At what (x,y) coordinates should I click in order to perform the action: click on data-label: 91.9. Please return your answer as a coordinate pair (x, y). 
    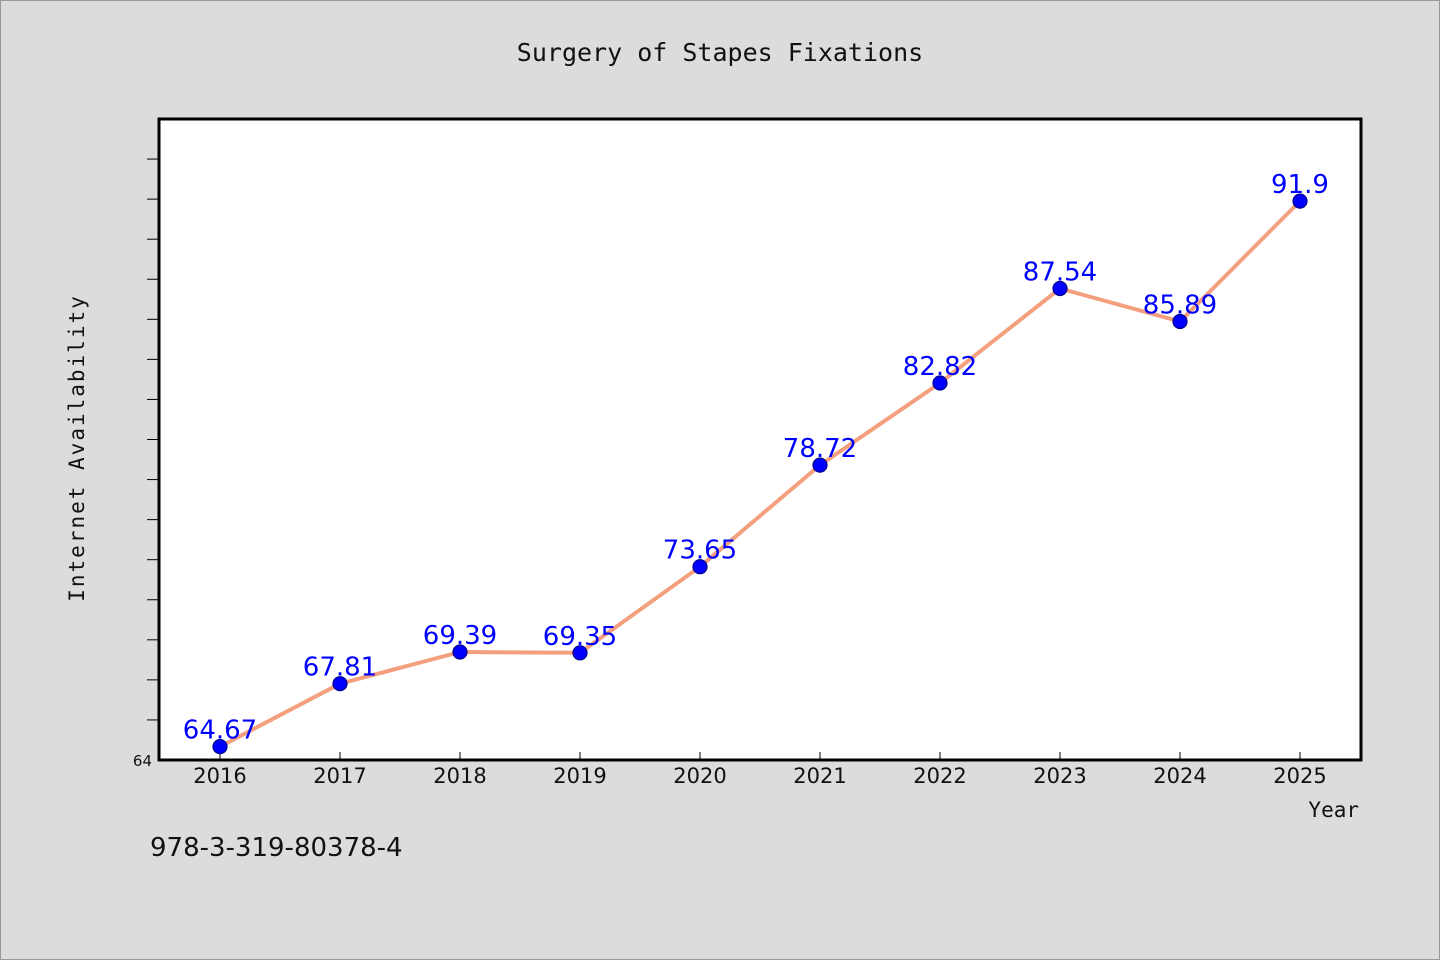
    Looking at the image, I should click on (1300, 185).